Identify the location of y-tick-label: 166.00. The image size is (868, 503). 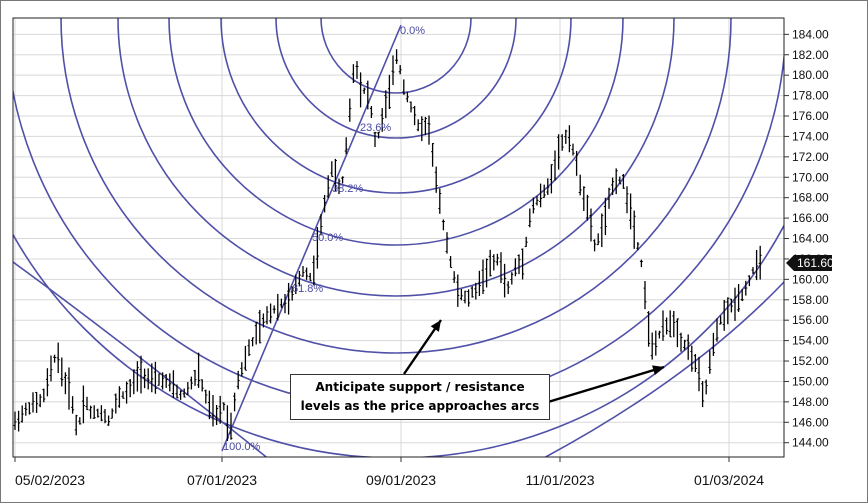
(810, 218).